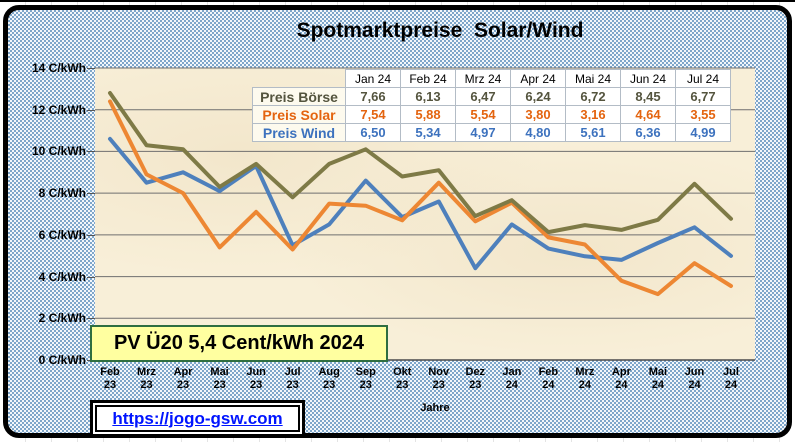 This screenshot has height=442, width=795. Describe the element at coordinates (658, 378) in the screenshot. I see `x-axis-label: Mai 24` at that location.